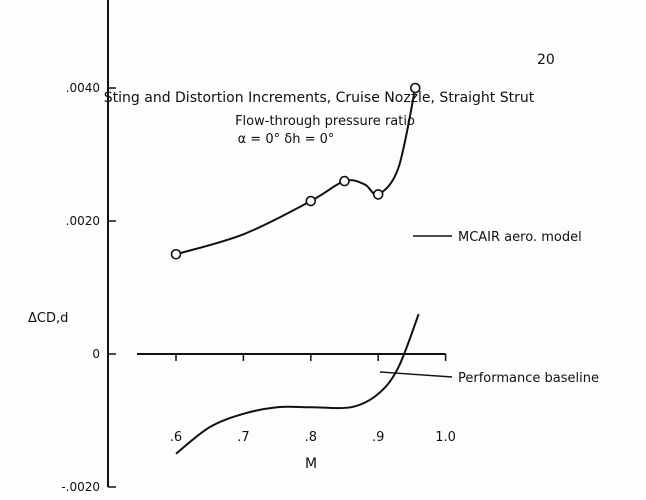 Image resolution: width=646 pixels, height=500 pixels. What do you see at coordinates (48, 318) in the screenshot?
I see `y-axis-label: ΔCD,d` at bounding box center [48, 318].